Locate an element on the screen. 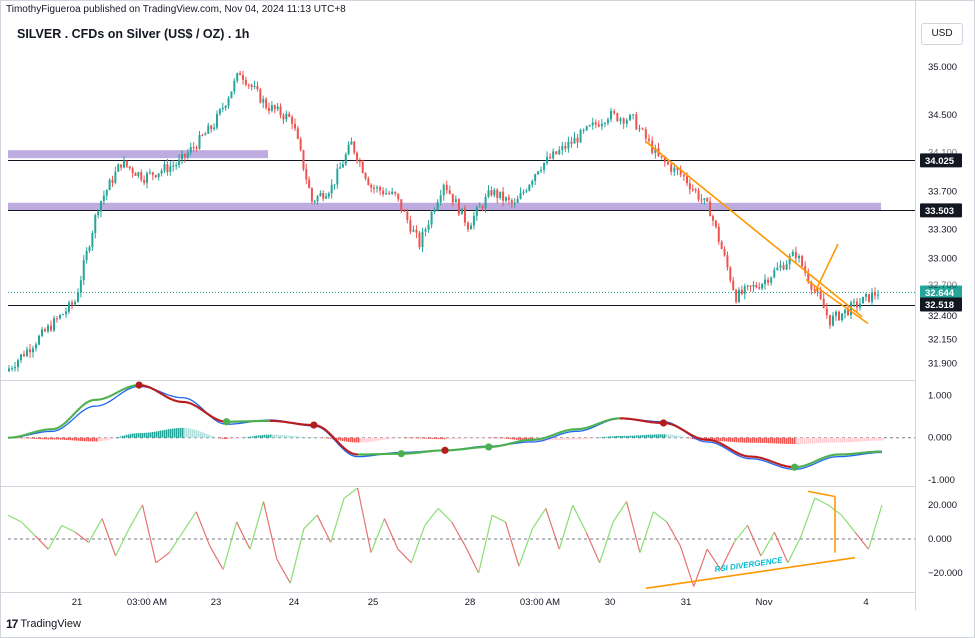  trendline is located at coordinates (837, 301).